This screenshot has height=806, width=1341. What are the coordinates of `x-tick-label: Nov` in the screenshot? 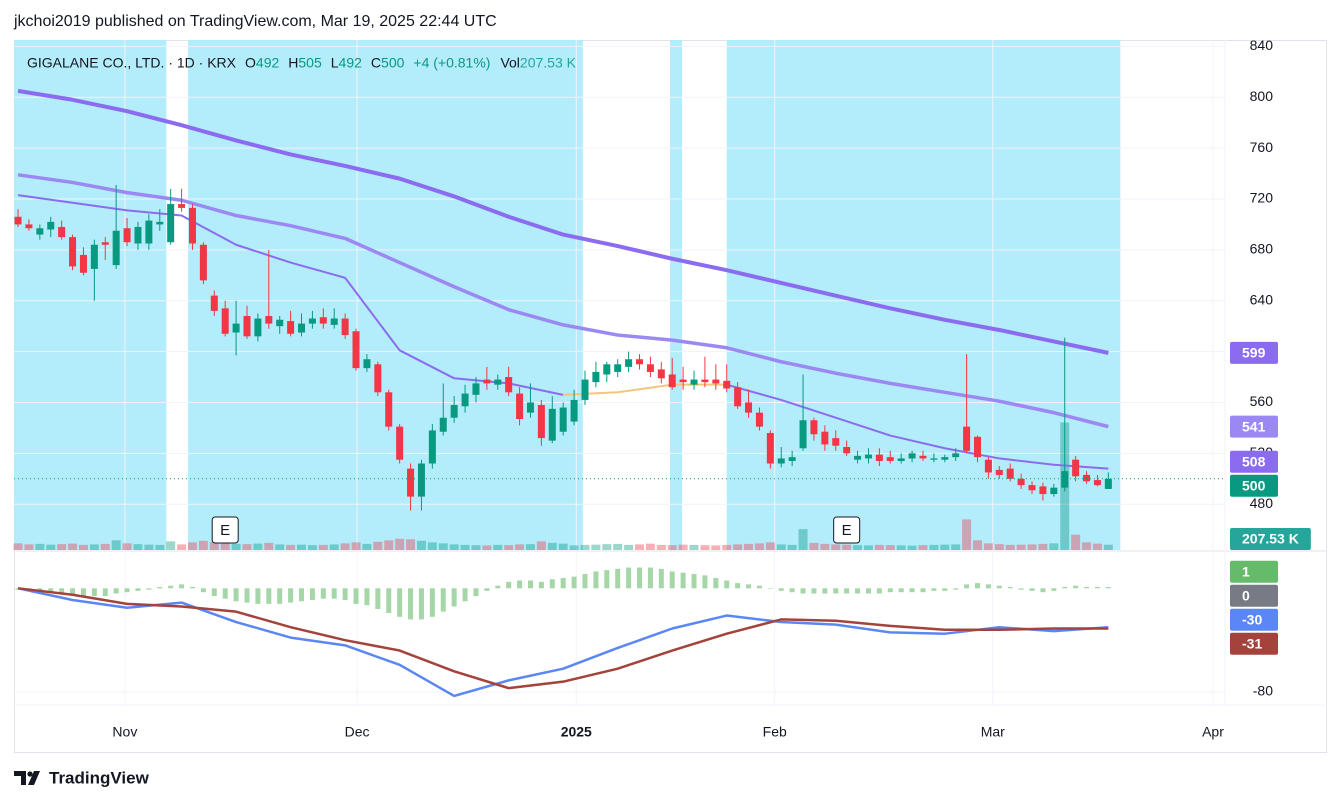 It's located at (124, 732).